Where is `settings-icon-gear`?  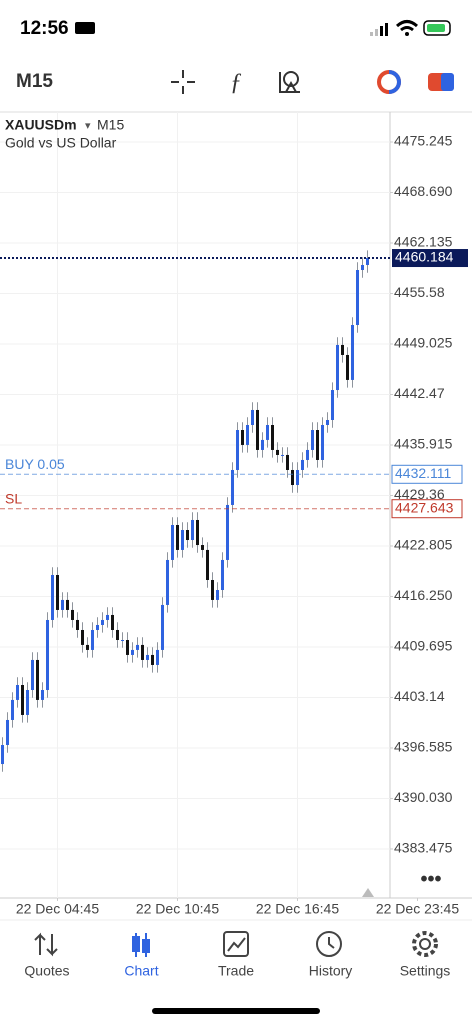 settings-icon-gear is located at coordinates (425, 944).